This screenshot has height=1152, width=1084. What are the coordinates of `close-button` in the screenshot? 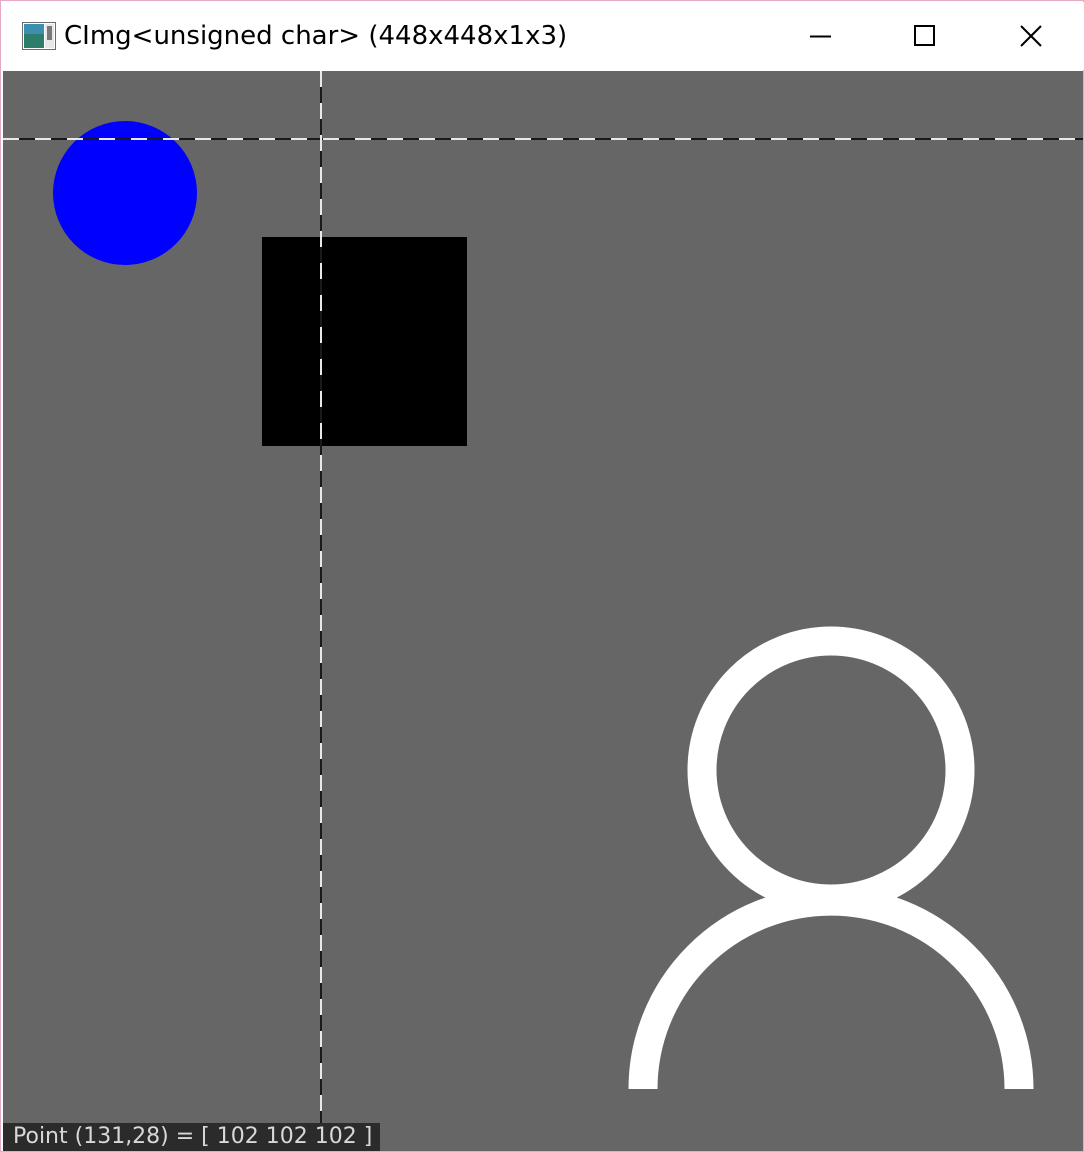 It's located at (1030, 36).